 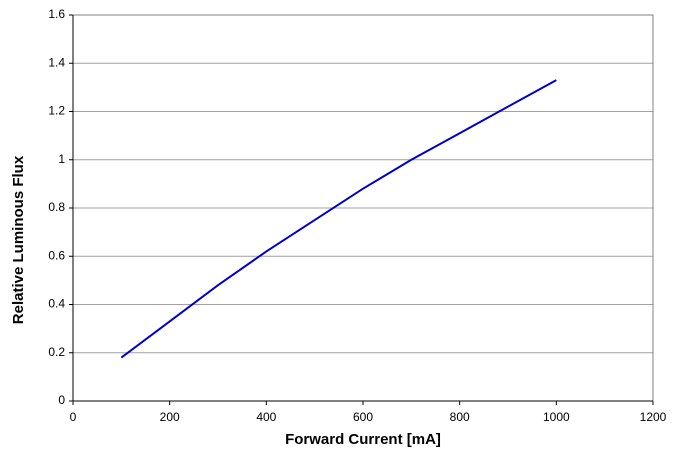 I want to click on y-tick-label: 0.6, so click(x=56, y=255).